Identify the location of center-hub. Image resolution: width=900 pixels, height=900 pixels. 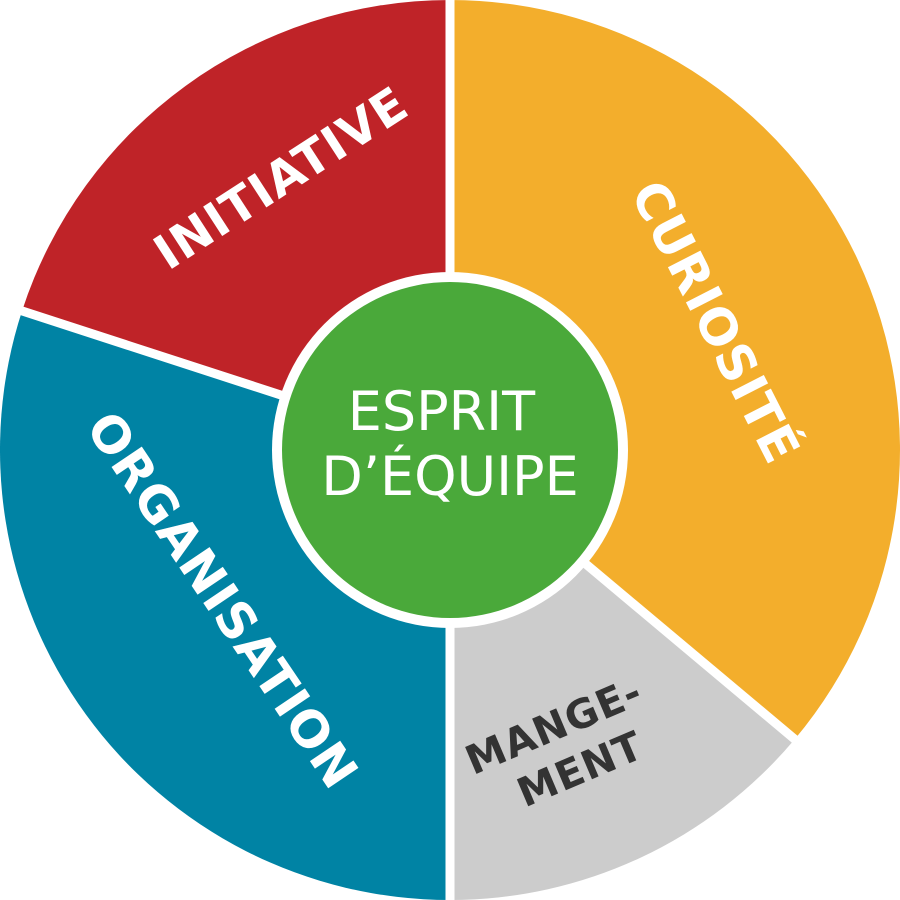
(450, 450).